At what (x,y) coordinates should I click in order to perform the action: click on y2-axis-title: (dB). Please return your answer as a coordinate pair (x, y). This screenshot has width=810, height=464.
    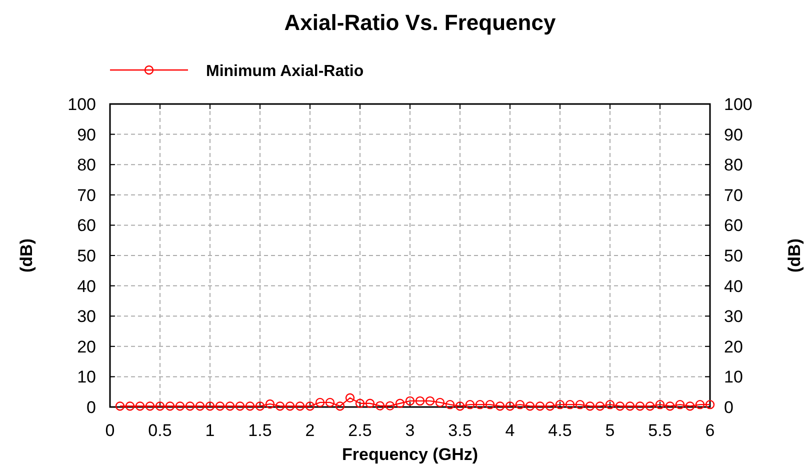
    Looking at the image, I should click on (794, 255).